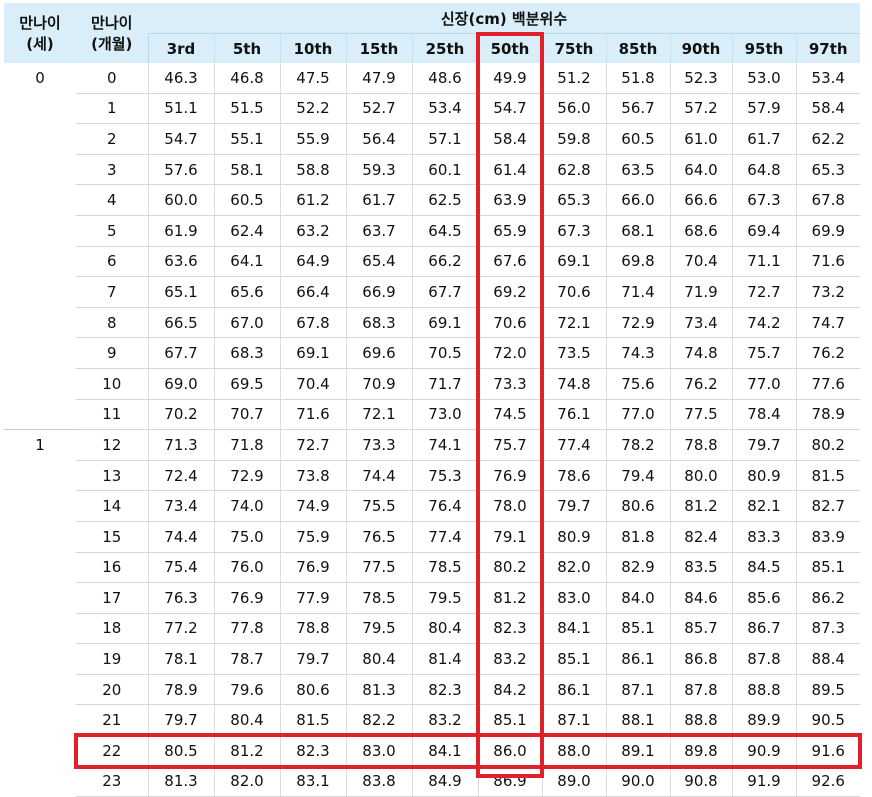 The image size is (872, 797). I want to click on height-value-85th-cell: 60.5, so click(637, 139).